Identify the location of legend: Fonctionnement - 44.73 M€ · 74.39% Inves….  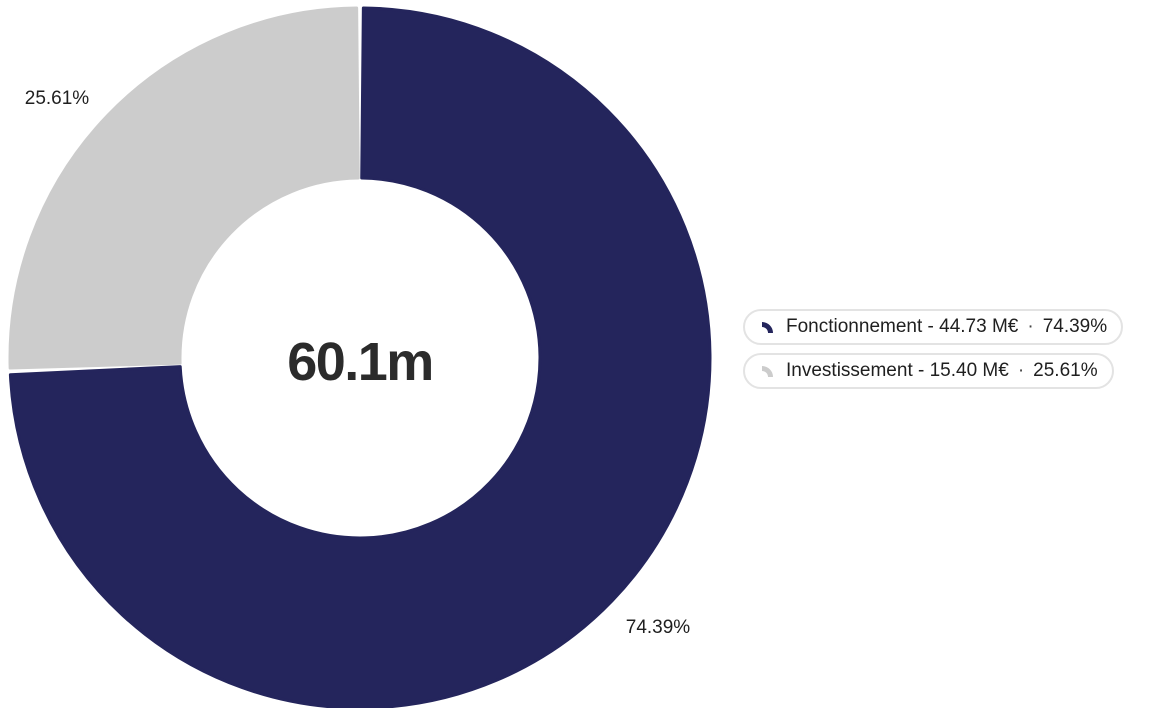
(933, 349).